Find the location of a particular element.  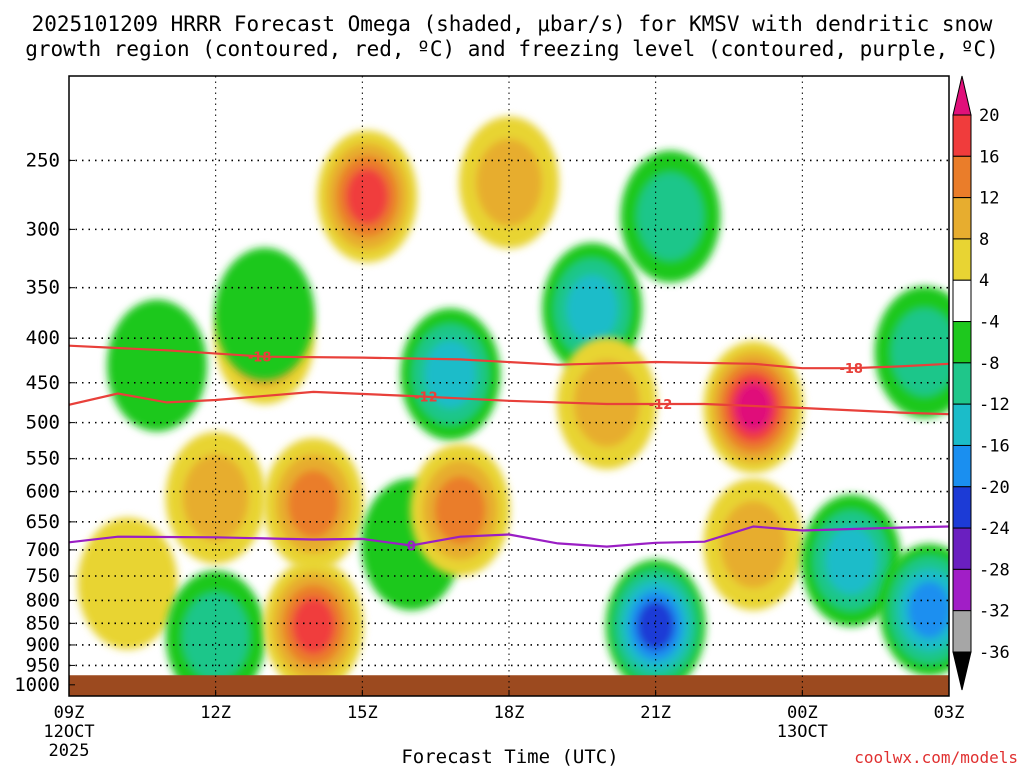

x-tick-label: 12Z is located at coordinates (215, 713).